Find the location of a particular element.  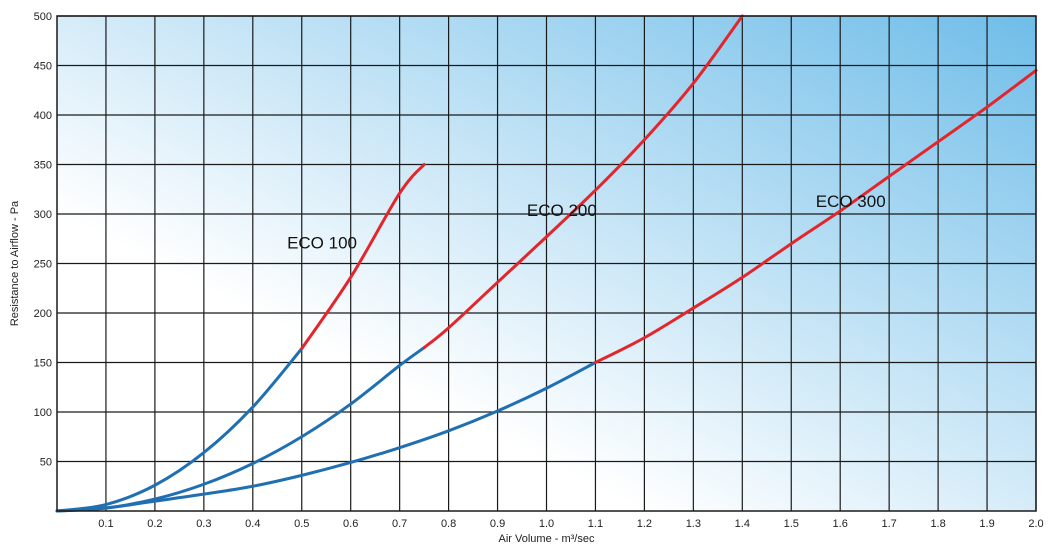

x-tick-label: 0.2 is located at coordinates (154, 524).